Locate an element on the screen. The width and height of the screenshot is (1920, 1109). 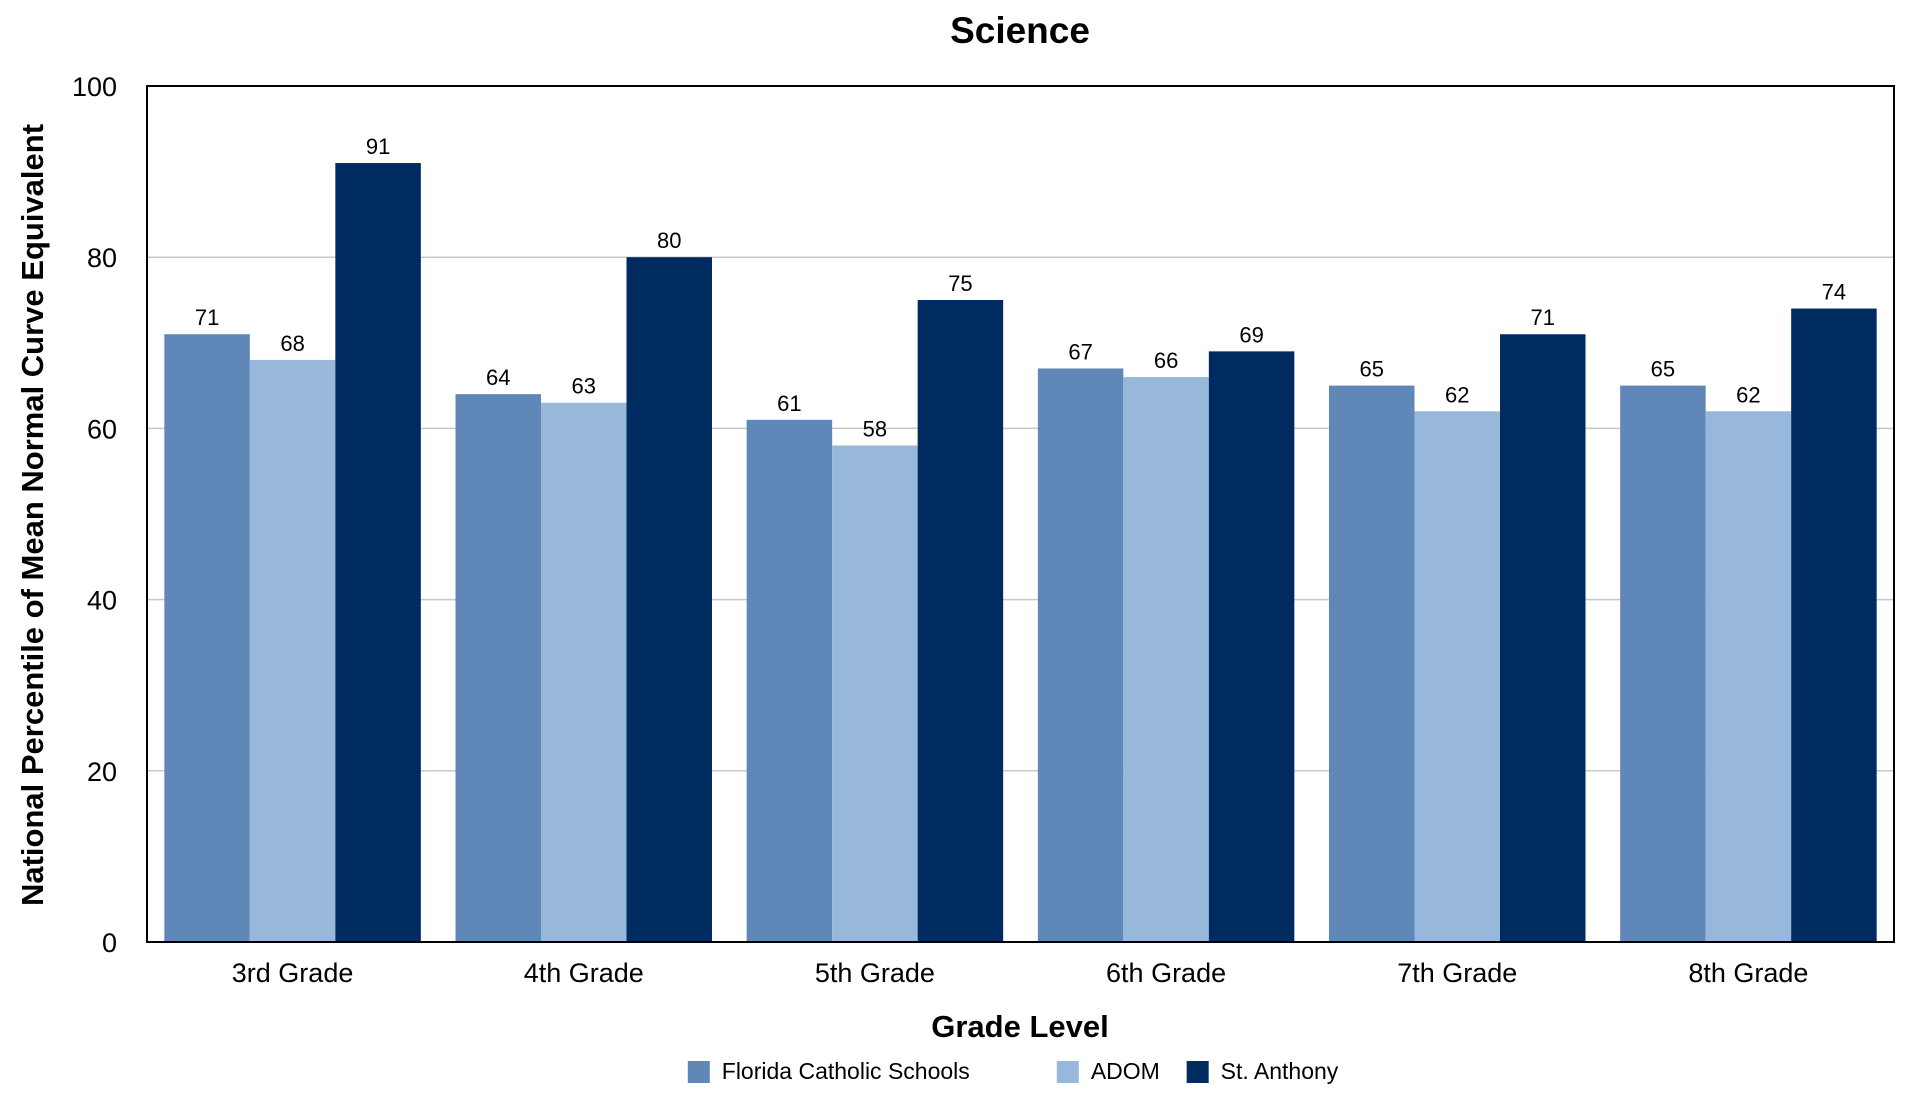
y-tick-label: 60 is located at coordinates (102, 429).